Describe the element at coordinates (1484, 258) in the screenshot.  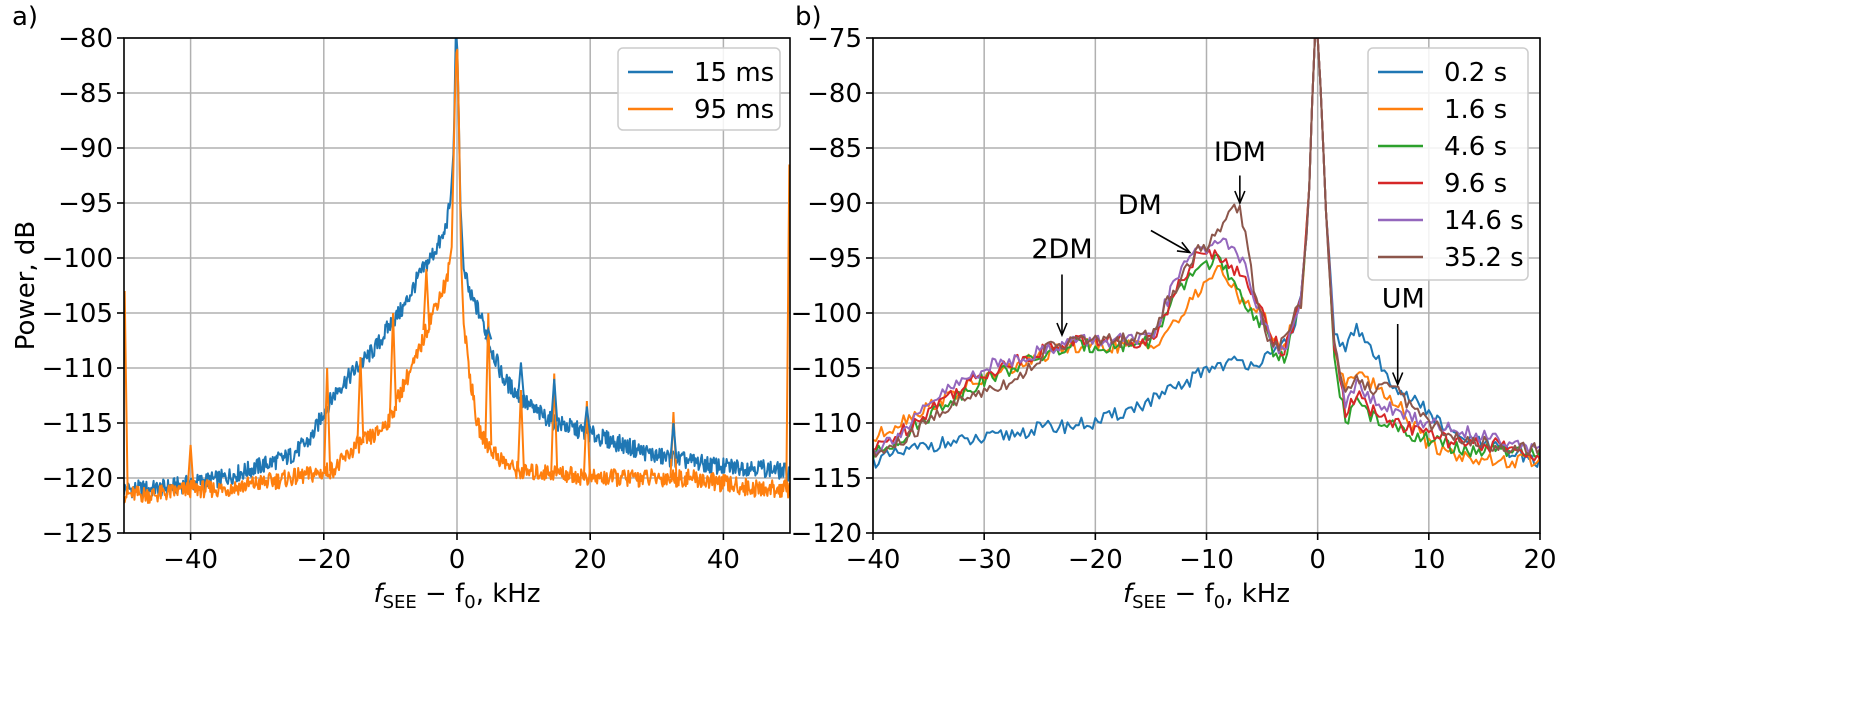
I see `legend-label: 35.2 s` at that location.